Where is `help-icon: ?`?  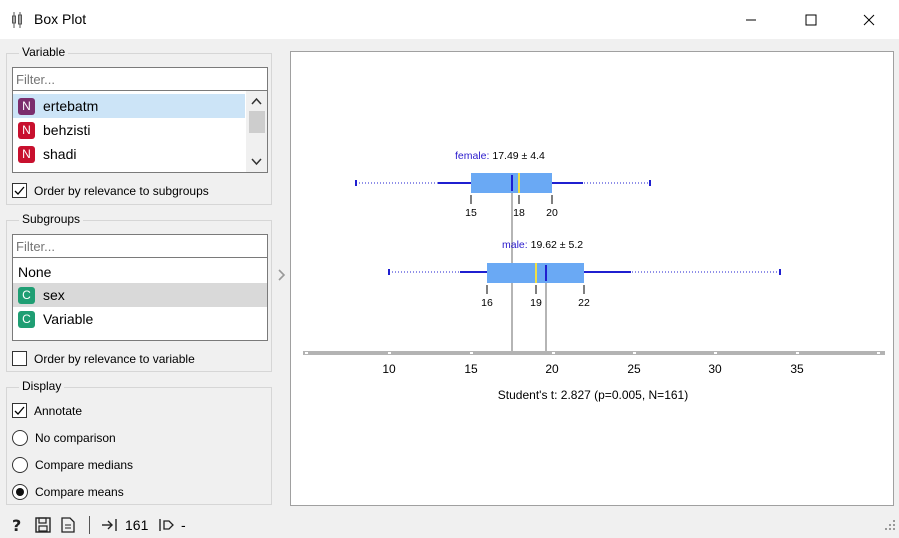 help-icon: ? is located at coordinates (16, 525).